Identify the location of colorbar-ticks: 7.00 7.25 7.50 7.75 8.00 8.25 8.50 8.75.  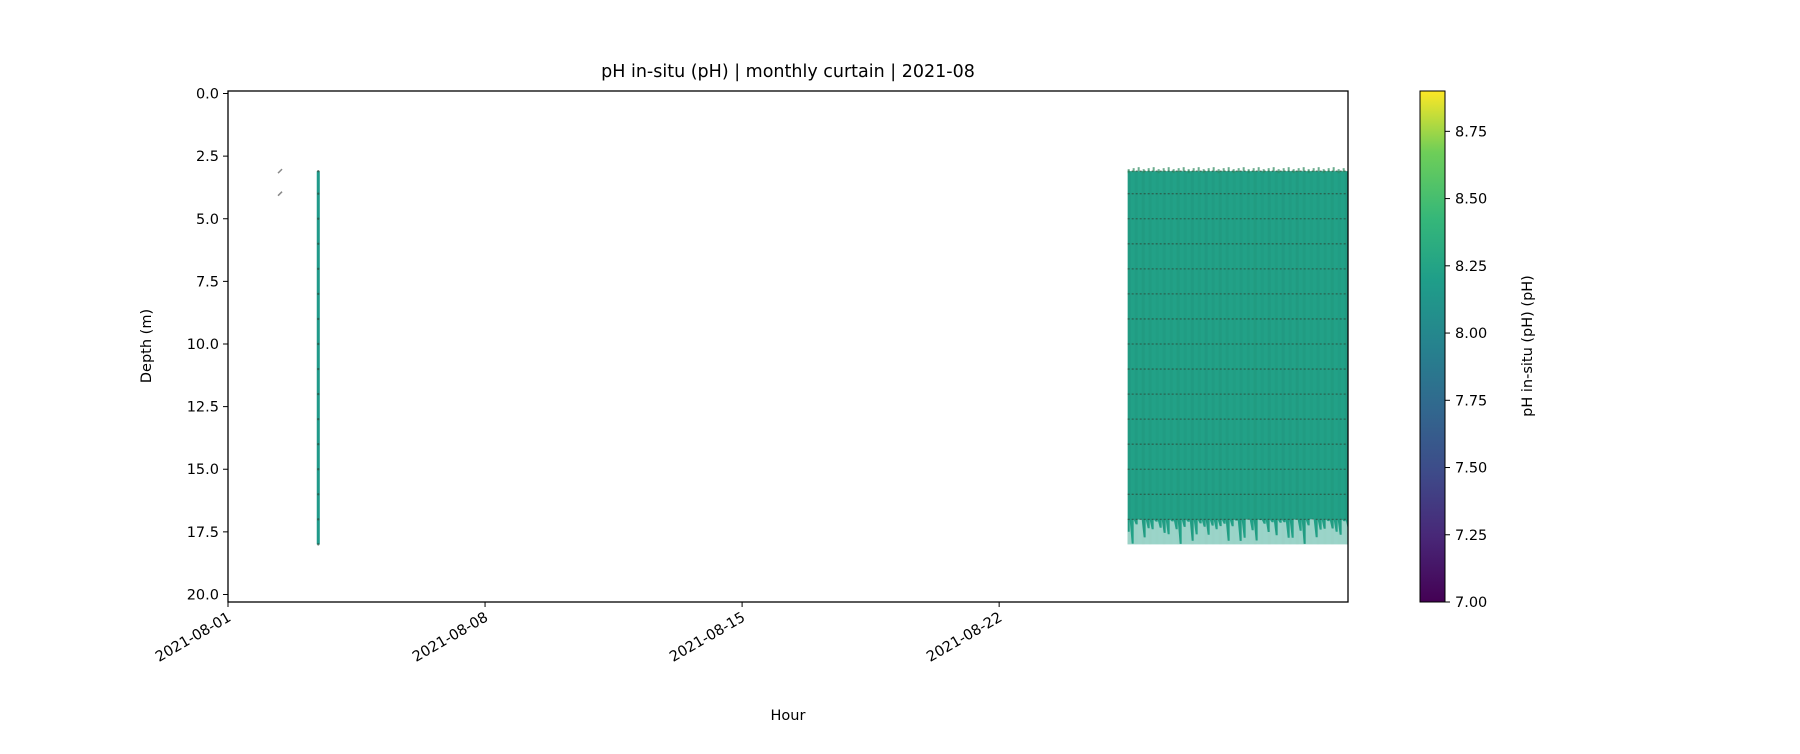
(1466, 367).